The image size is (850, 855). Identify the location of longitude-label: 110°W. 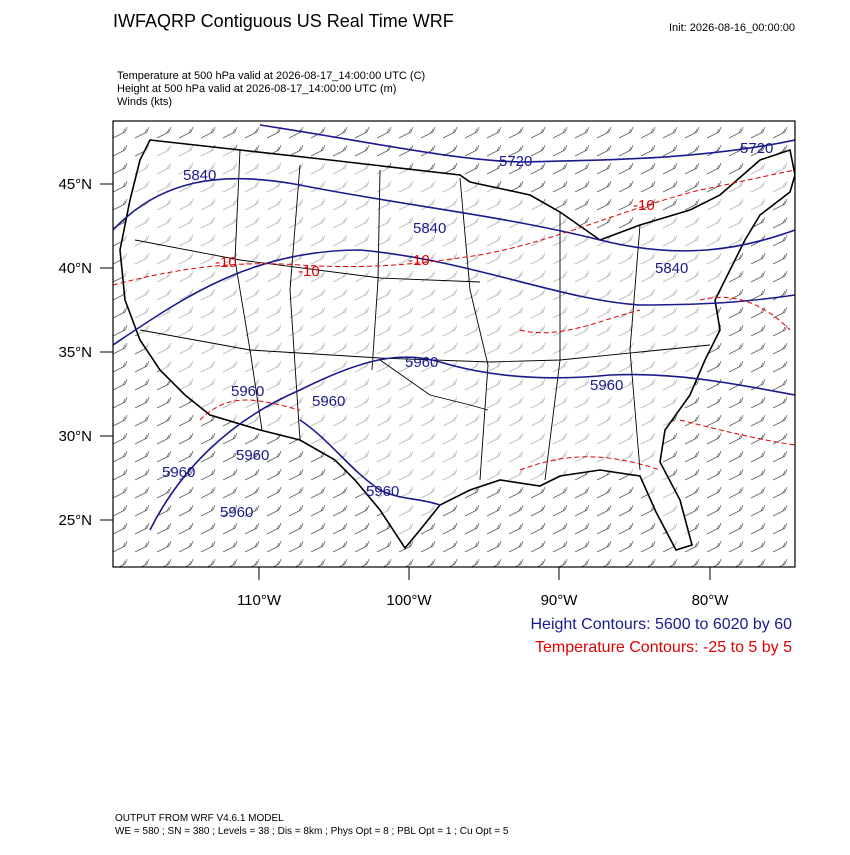
(259, 600).